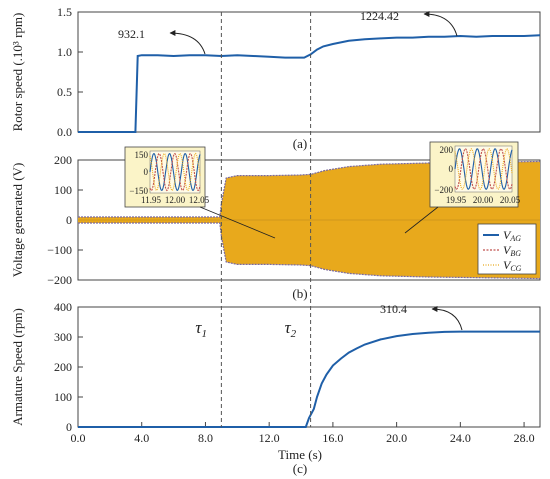  What do you see at coordinates (269, 438) in the screenshot?
I see `x-tick-label: 12.0` at bounding box center [269, 438].